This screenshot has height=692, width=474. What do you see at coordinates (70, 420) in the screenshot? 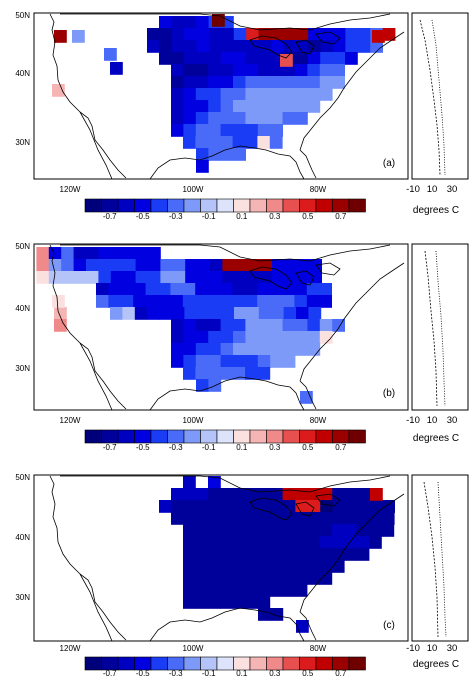
I see `lon-tick-120w: 120W` at bounding box center [70, 420].